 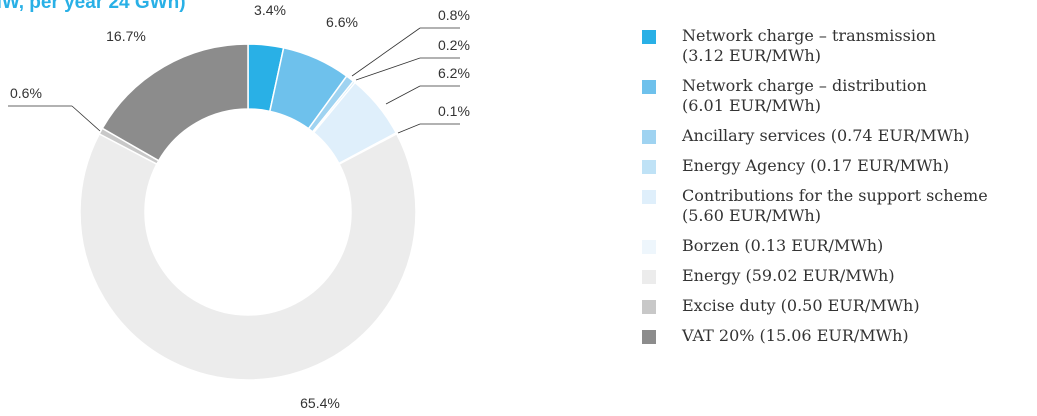 I want to click on value-label: 3.4%, so click(x=270, y=10).